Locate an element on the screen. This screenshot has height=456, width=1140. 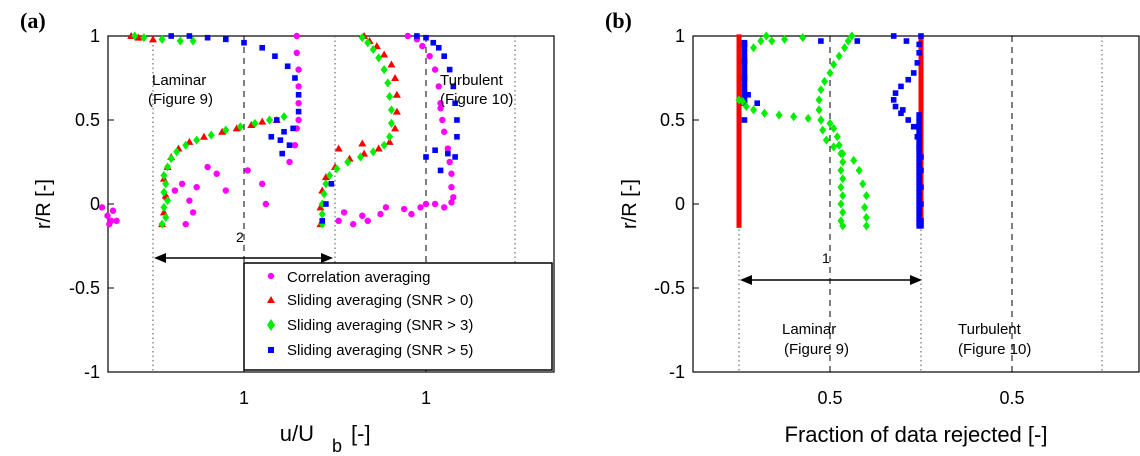
panel-b-y-ticks: 1 0.5 0 -0.5 -1 is located at coordinates (676, 204).